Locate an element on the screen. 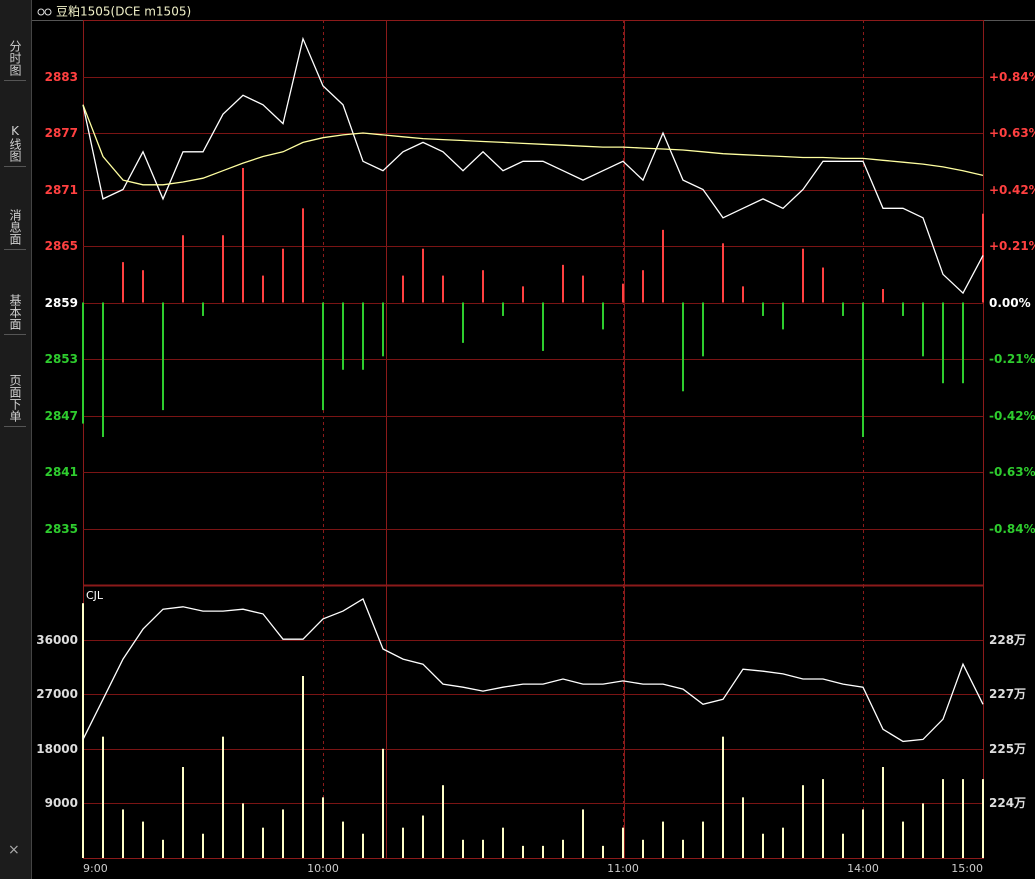 The image size is (1035, 879). y-tick-label: 18000 is located at coordinates (57, 749).